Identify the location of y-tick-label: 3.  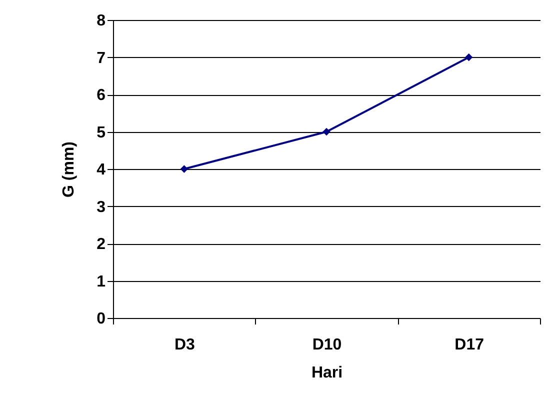
(101, 207).